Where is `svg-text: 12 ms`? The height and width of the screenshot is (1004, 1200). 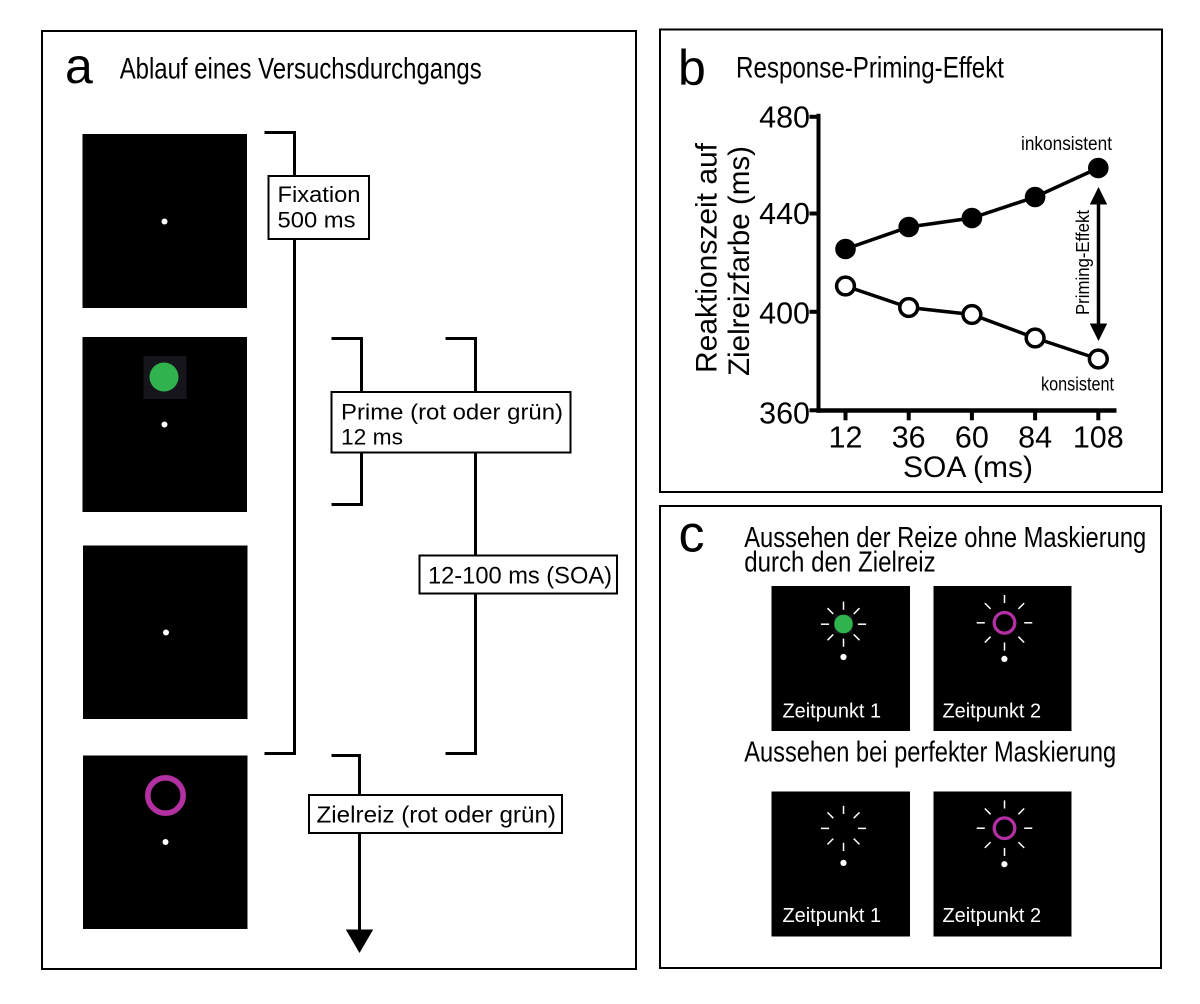
svg-text: 12 ms is located at coordinates (372, 437).